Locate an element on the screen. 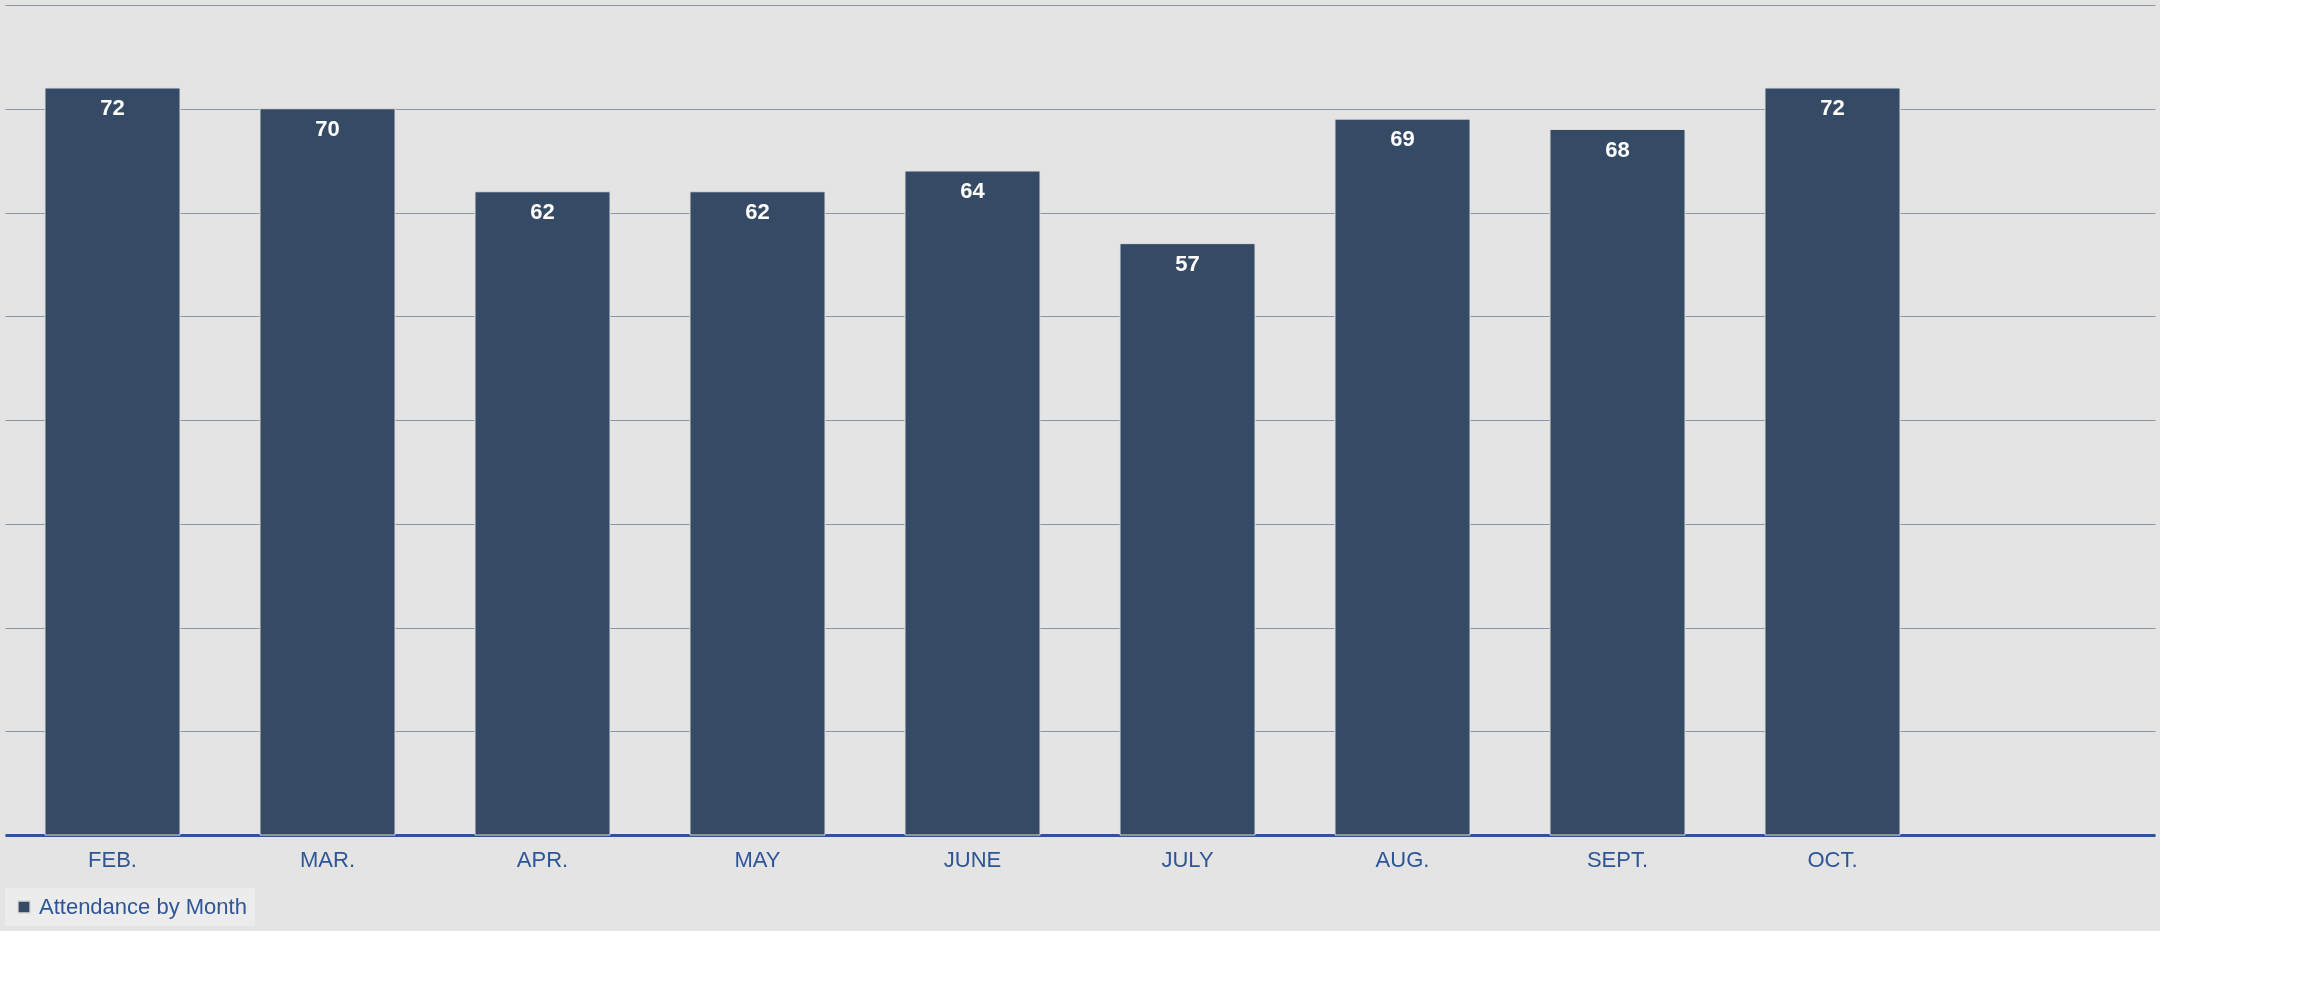  data-label: 57 is located at coordinates (1187, 263).